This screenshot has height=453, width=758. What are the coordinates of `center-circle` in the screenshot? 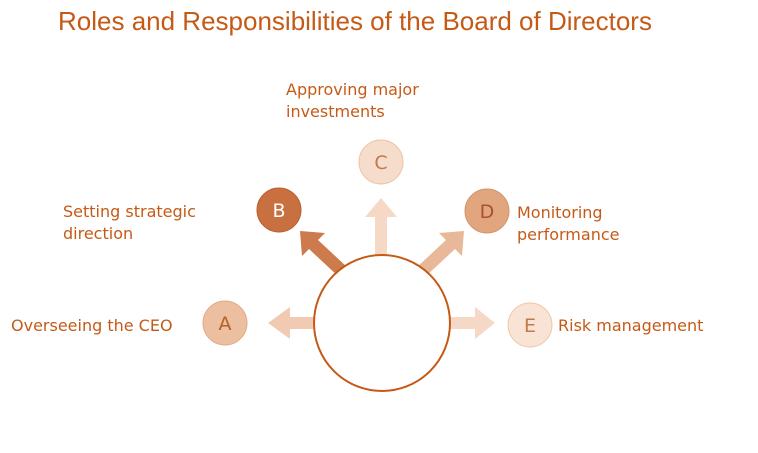 It's located at (382, 323).